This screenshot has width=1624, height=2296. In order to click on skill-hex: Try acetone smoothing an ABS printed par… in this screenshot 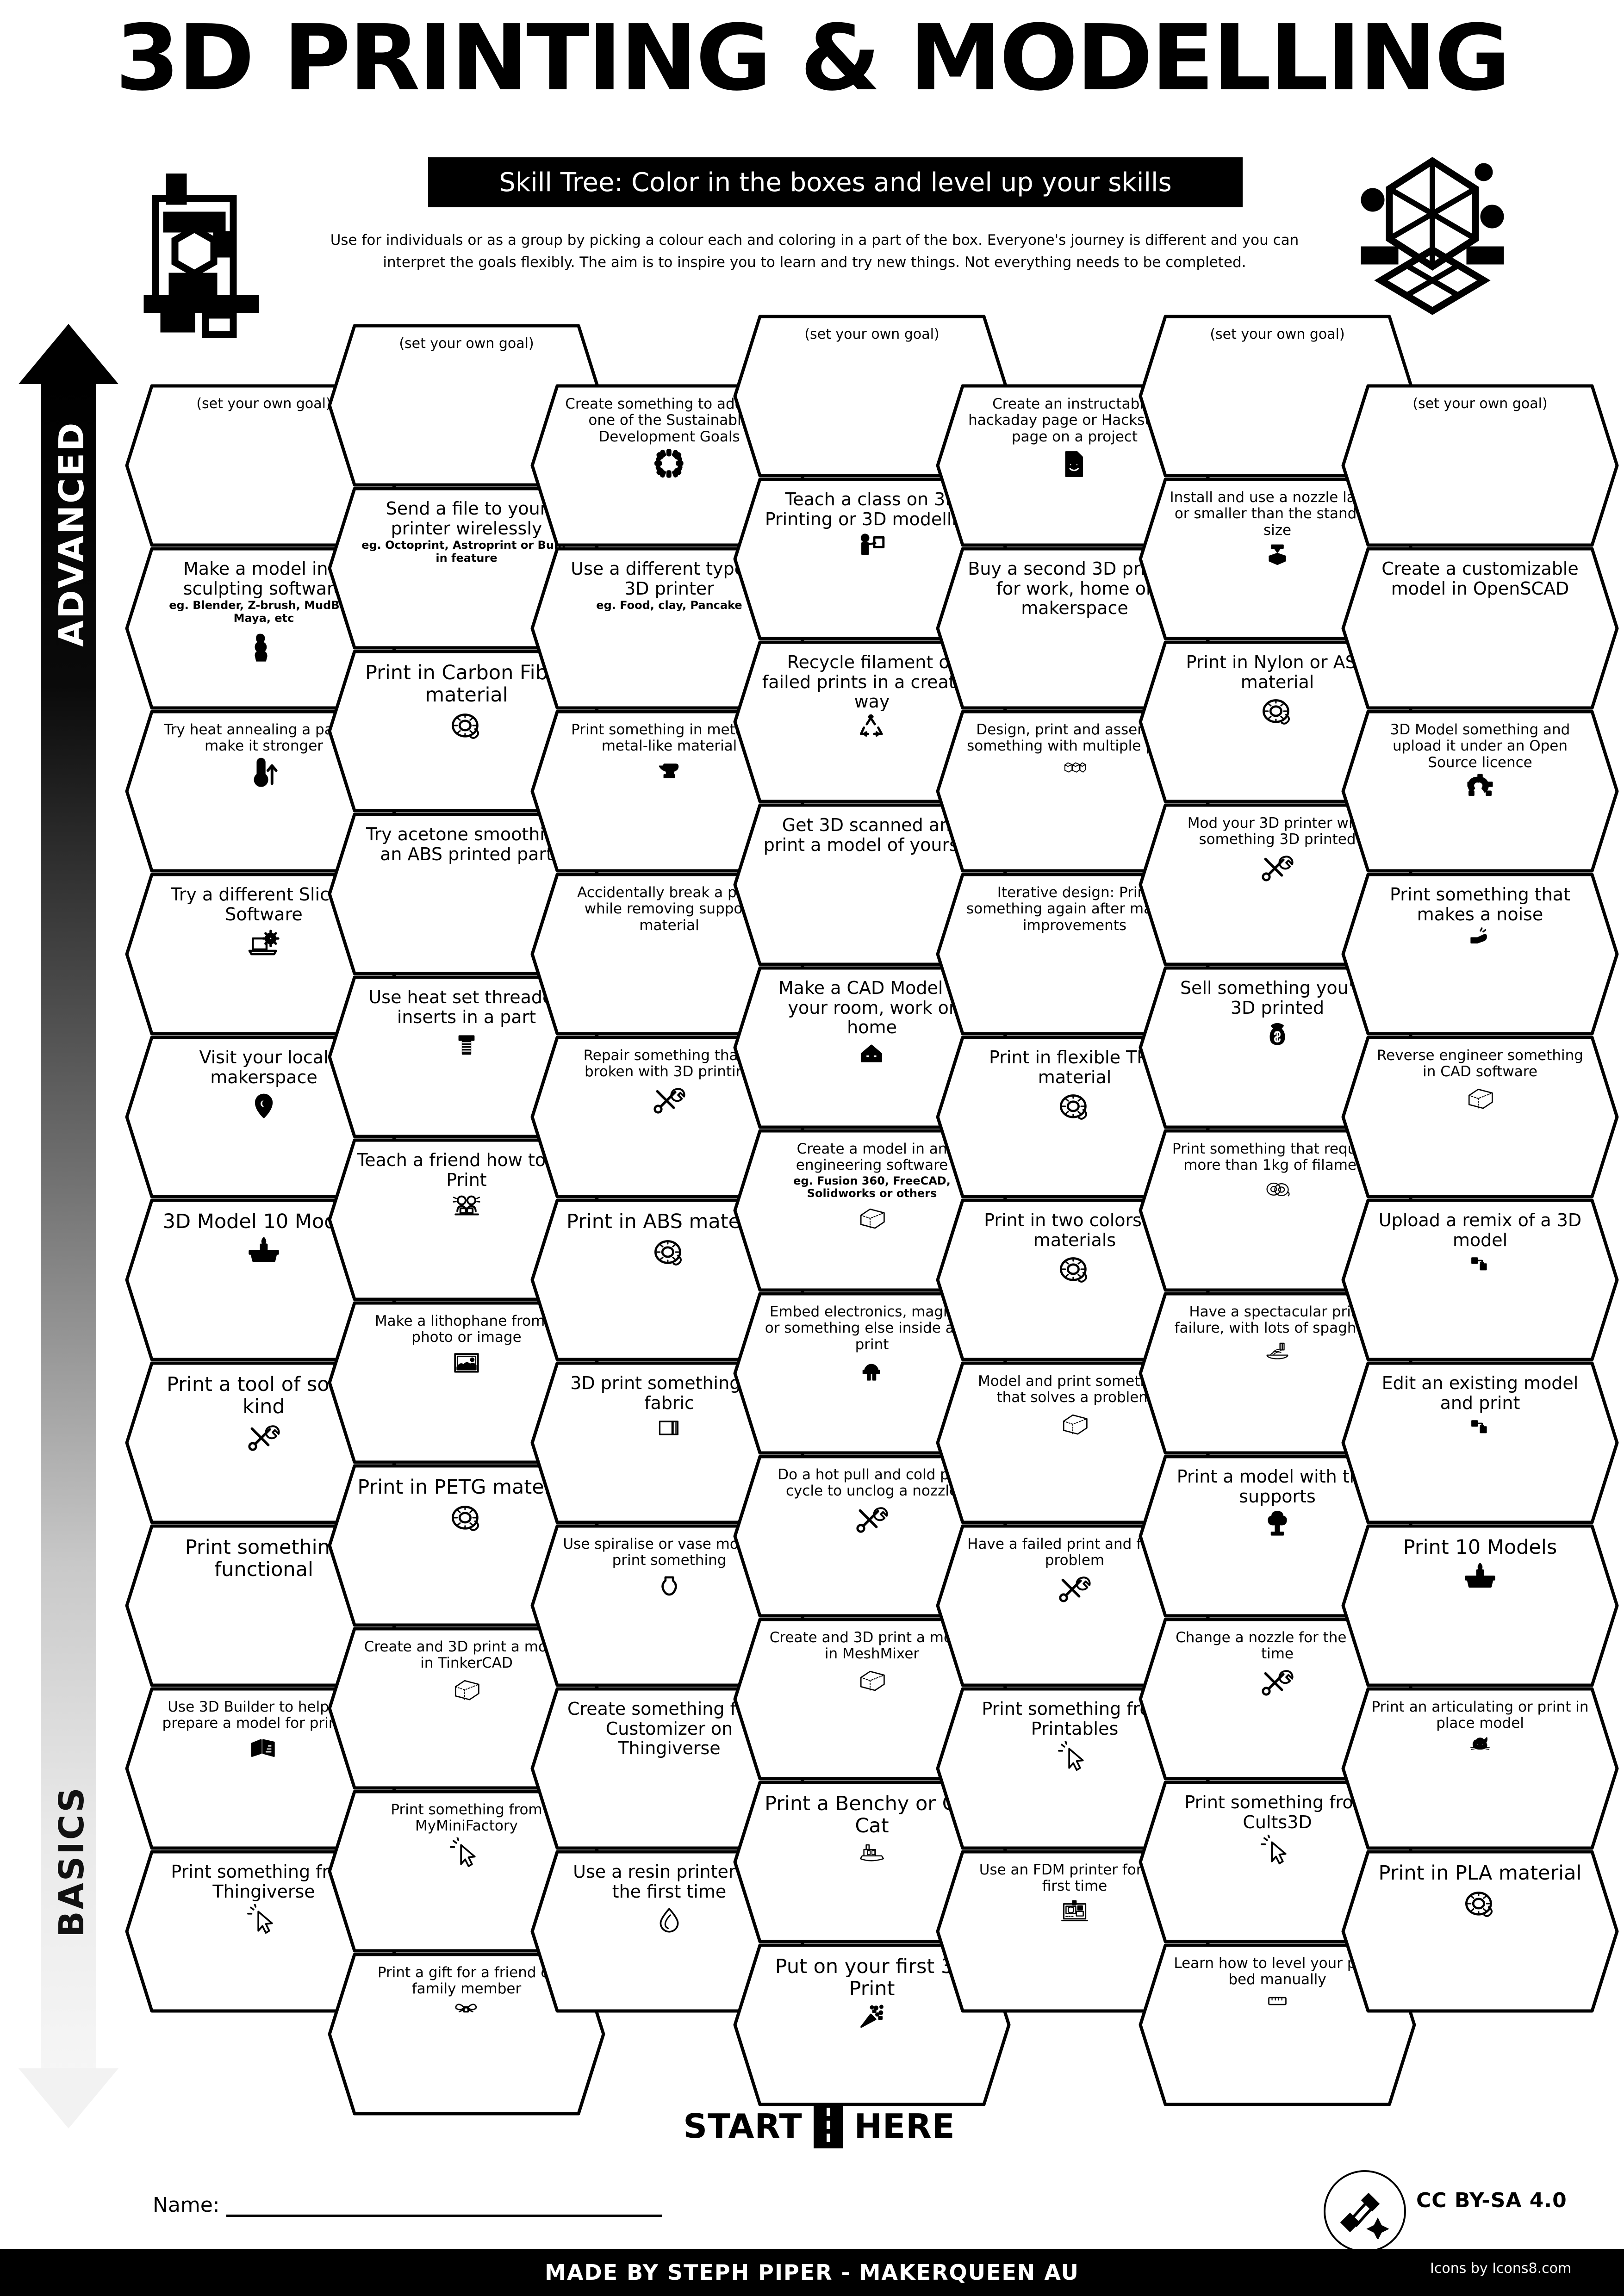, I will do `click(466, 894)`.